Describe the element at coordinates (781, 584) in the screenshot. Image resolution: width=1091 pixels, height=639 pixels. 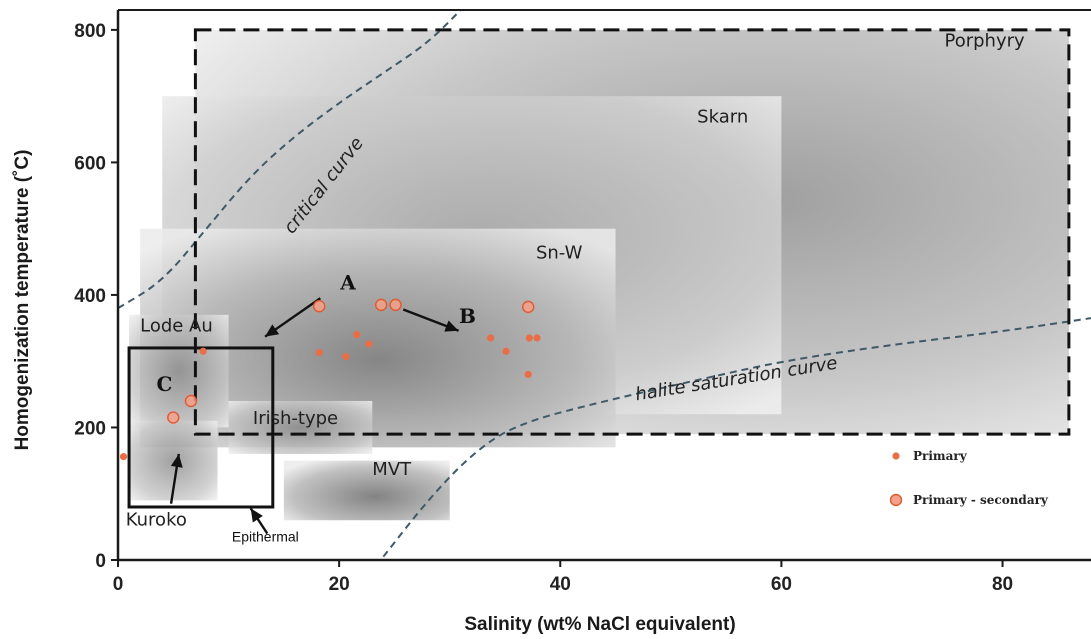
I see `x-tick-label: 60` at that location.